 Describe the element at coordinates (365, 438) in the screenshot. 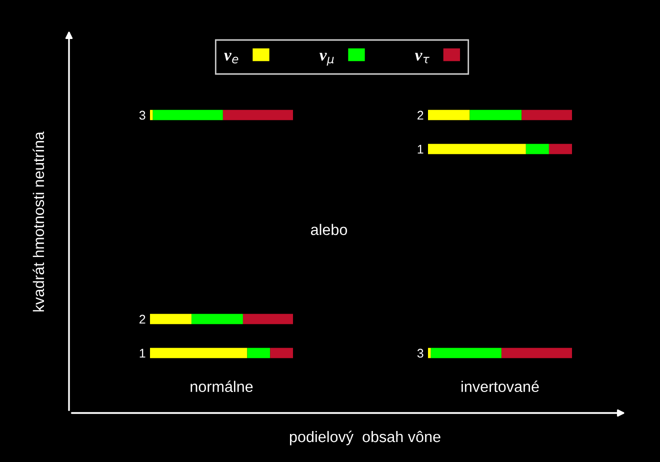

I see `x-axis-title: podielový obsah vône` at that location.